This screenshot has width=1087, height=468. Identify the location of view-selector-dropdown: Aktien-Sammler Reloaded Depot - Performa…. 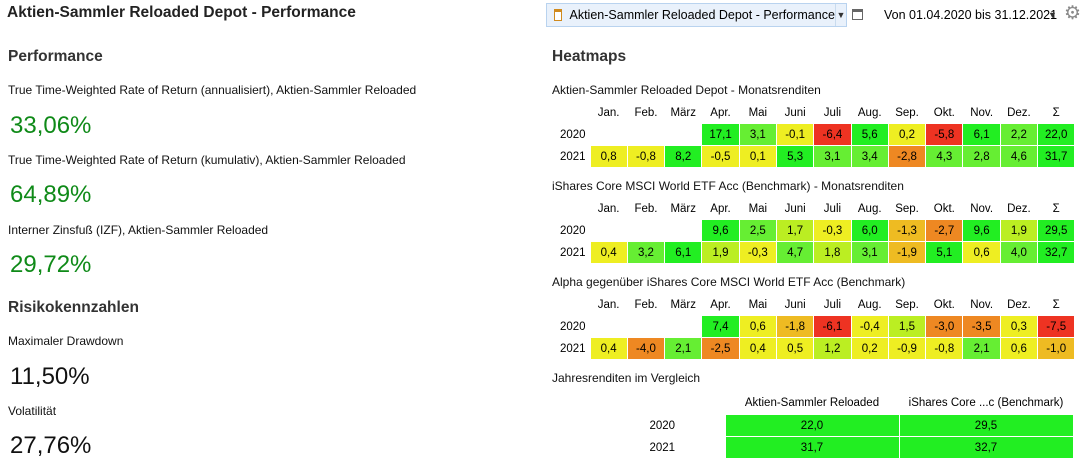
(696, 15).